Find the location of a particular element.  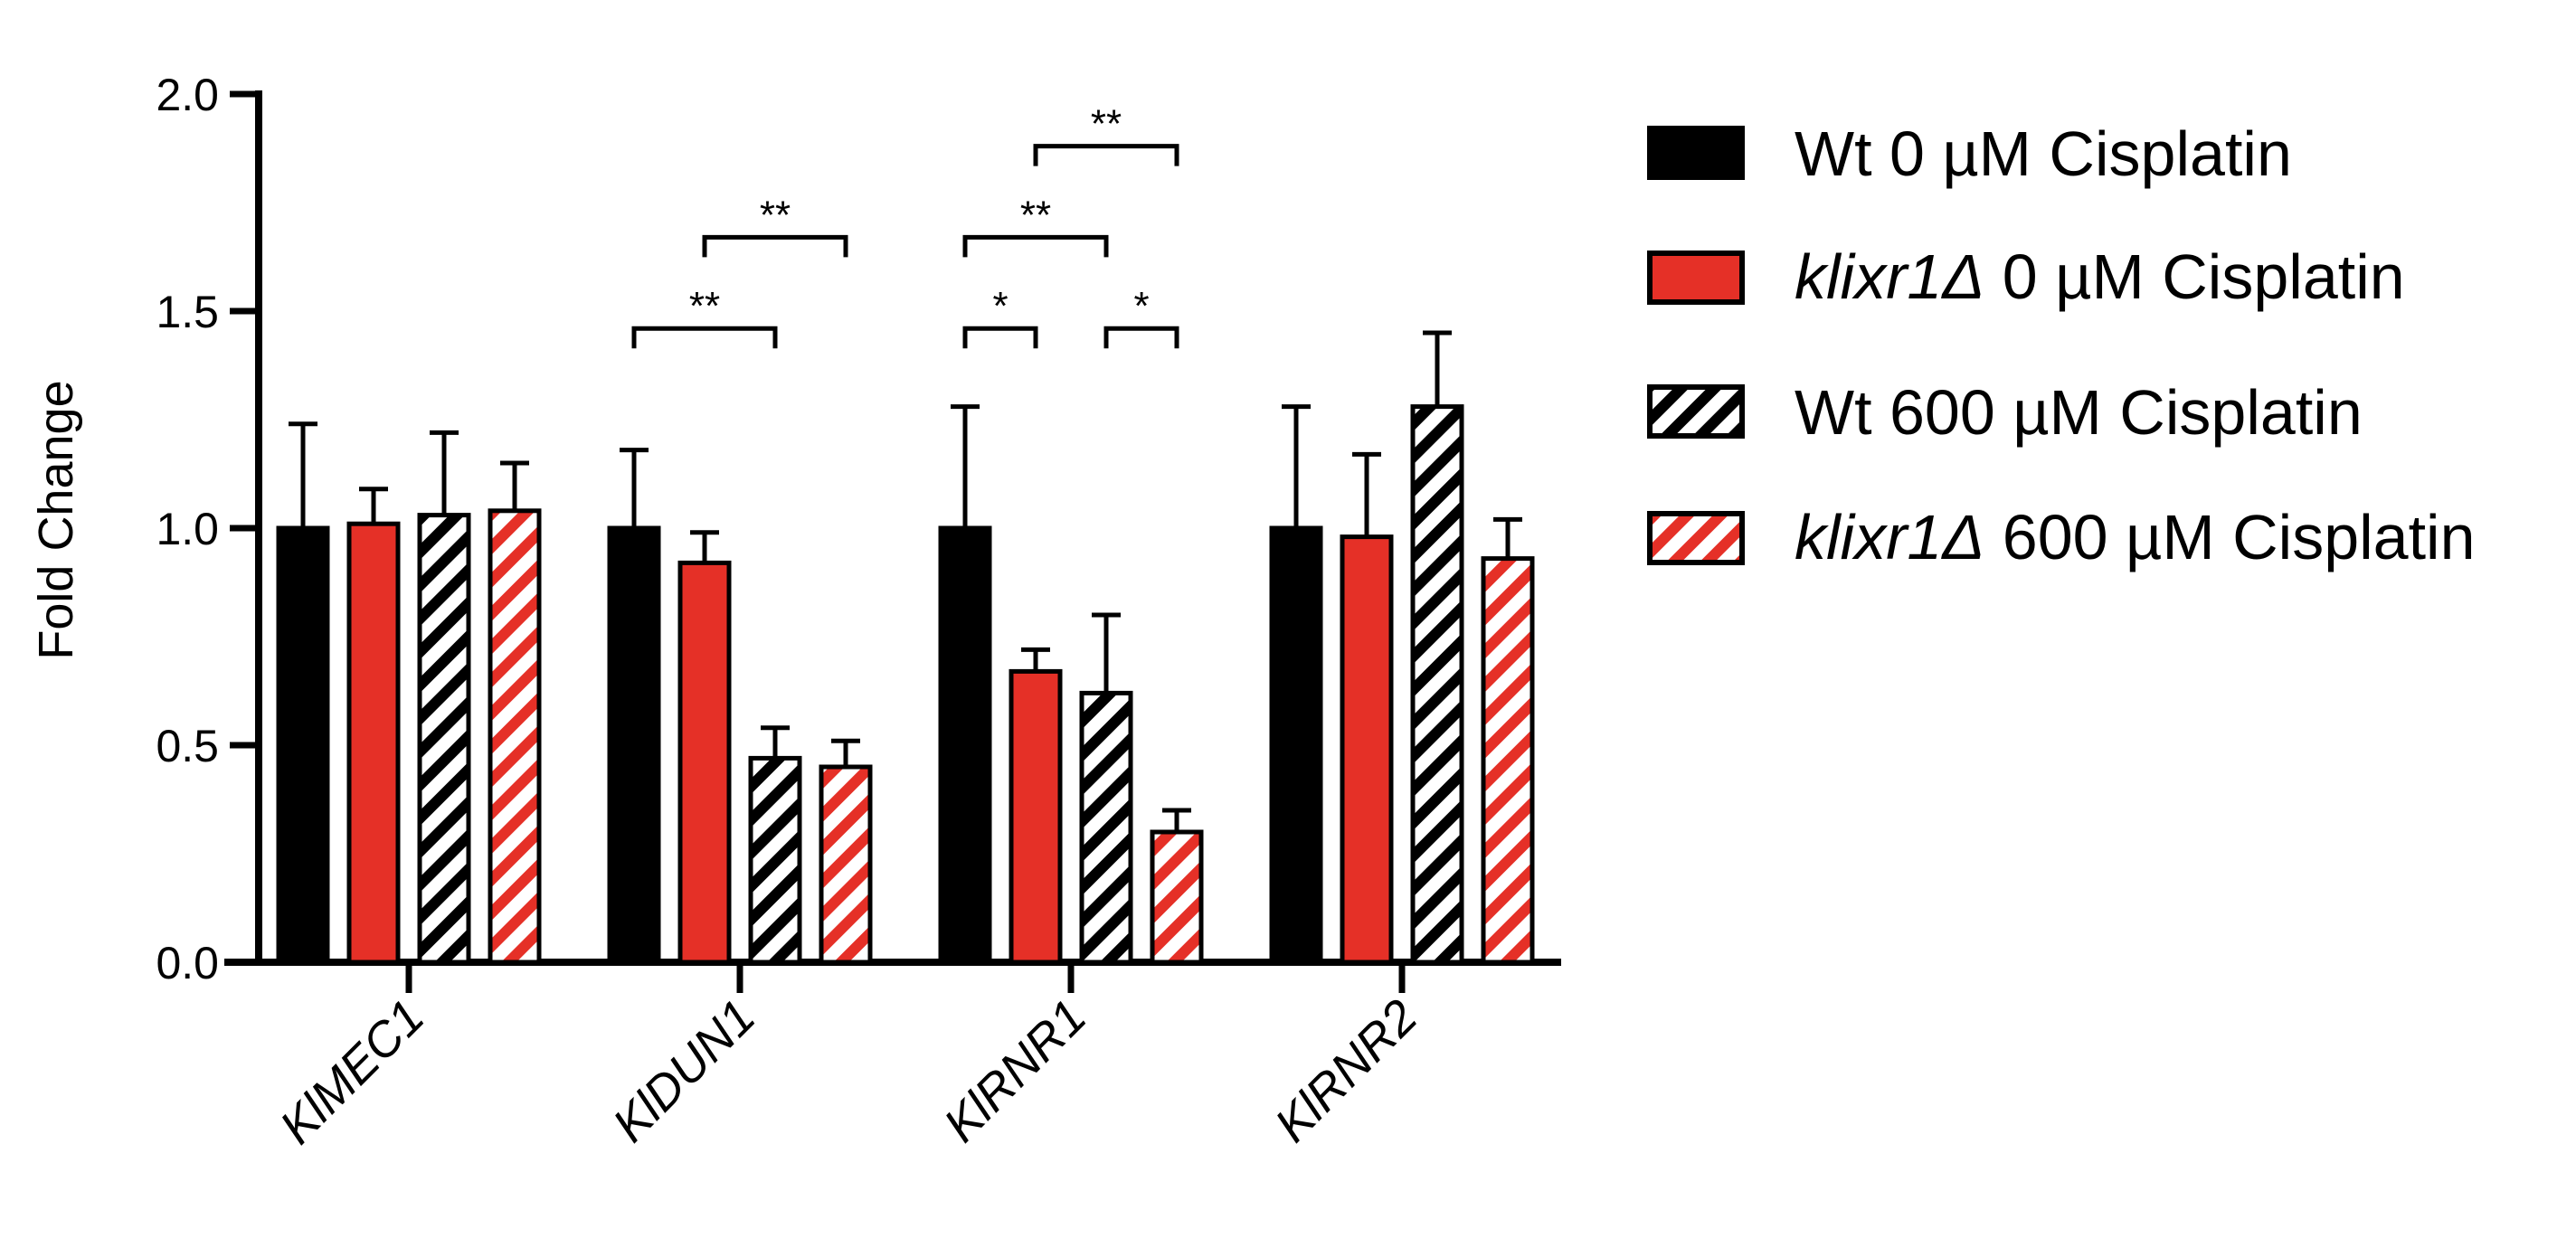

y-tick-label: 0.5 is located at coordinates (188, 746).